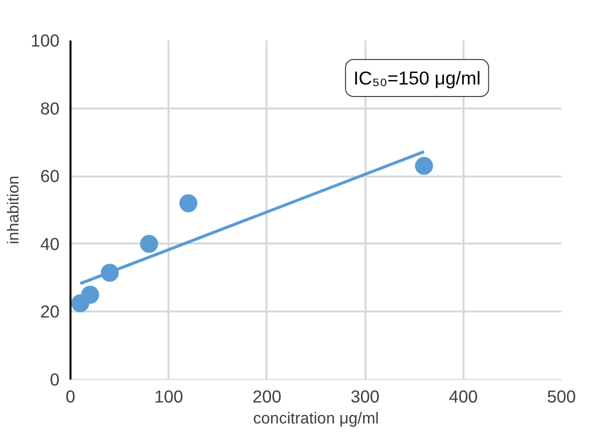 The image size is (593, 441). What do you see at coordinates (169, 396) in the screenshot?
I see `x-tick-label: 100` at bounding box center [169, 396].